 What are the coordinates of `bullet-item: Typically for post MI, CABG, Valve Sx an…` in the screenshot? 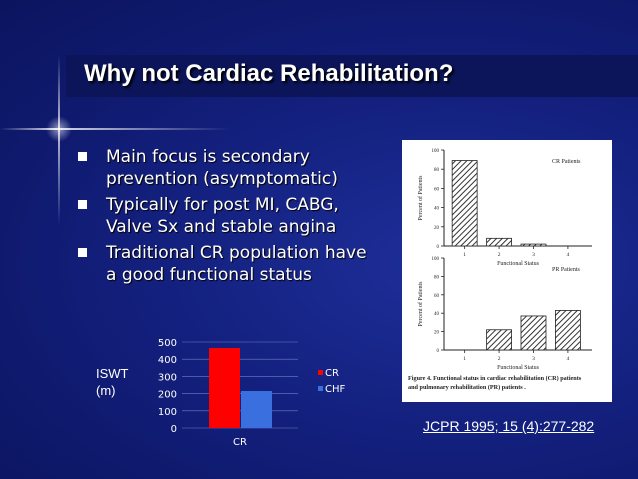 It's located at (226, 216).